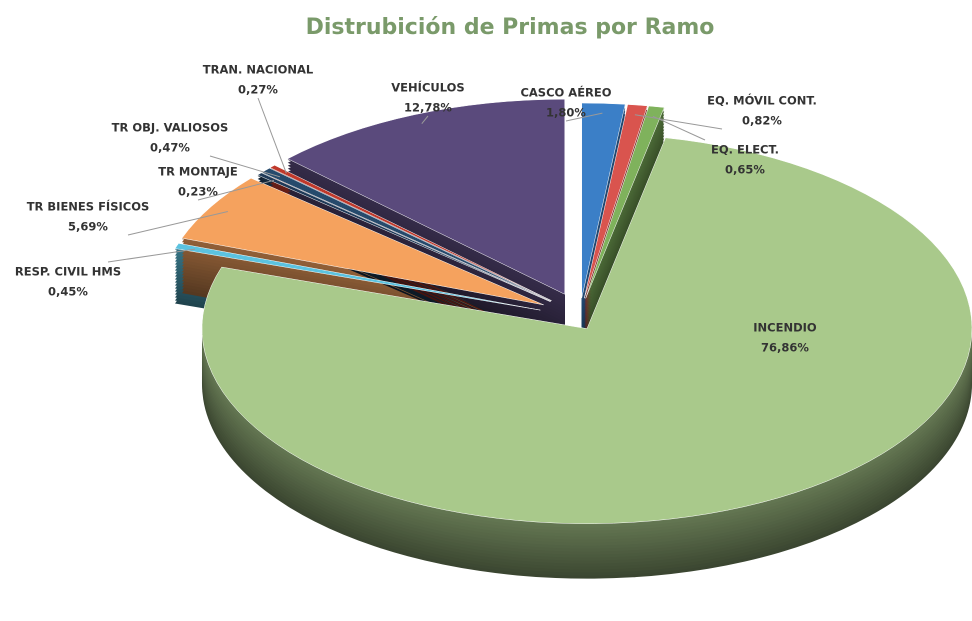 The width and height of the screenshot is (972, 621). Describe the element at coordinates (565, 92) in the screenshot. I see `slice-label: CASCO AÉREO` at that location.